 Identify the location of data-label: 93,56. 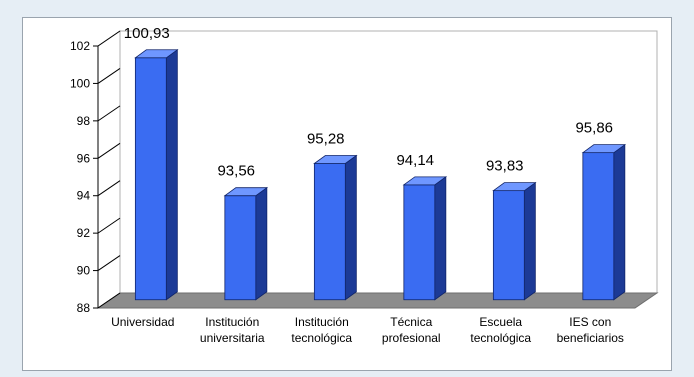
(236, 171).